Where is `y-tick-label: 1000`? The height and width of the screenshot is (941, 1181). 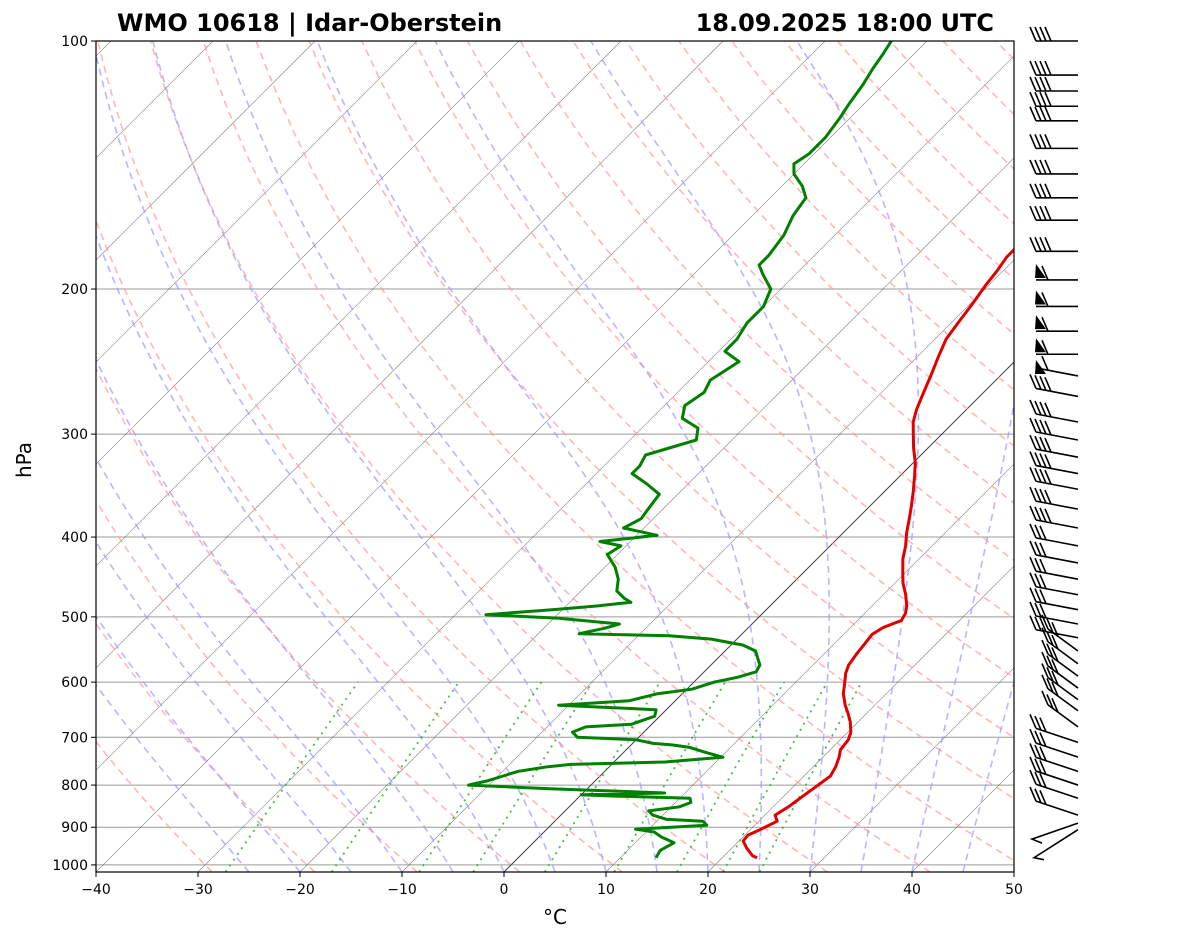
y-tick-label: 1000 is located at coordinates (70, 866).